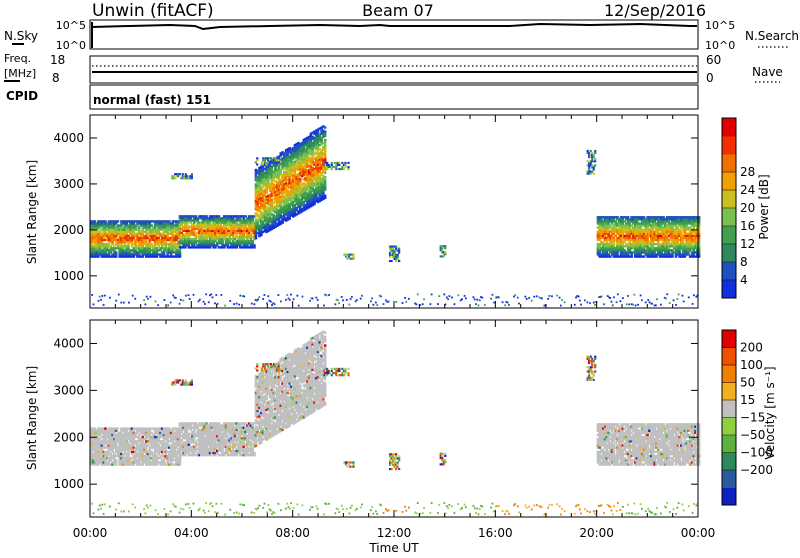 This screenshot has height=558, width=800. Describe the element at coordinates (720, 45) in the screenshot. I see `noise-right-tick-bottom: 10^0` at that location.